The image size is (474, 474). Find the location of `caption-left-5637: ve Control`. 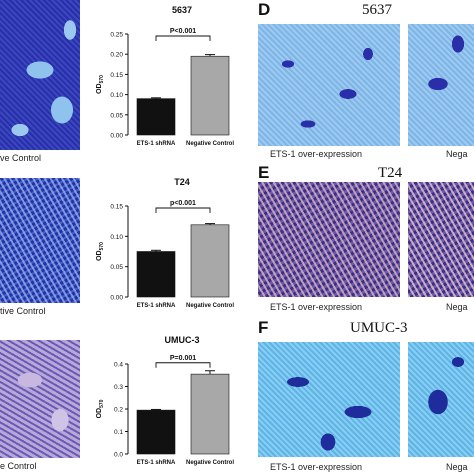

caption-left-5637: ve Control is located at coordinates (21, 158).